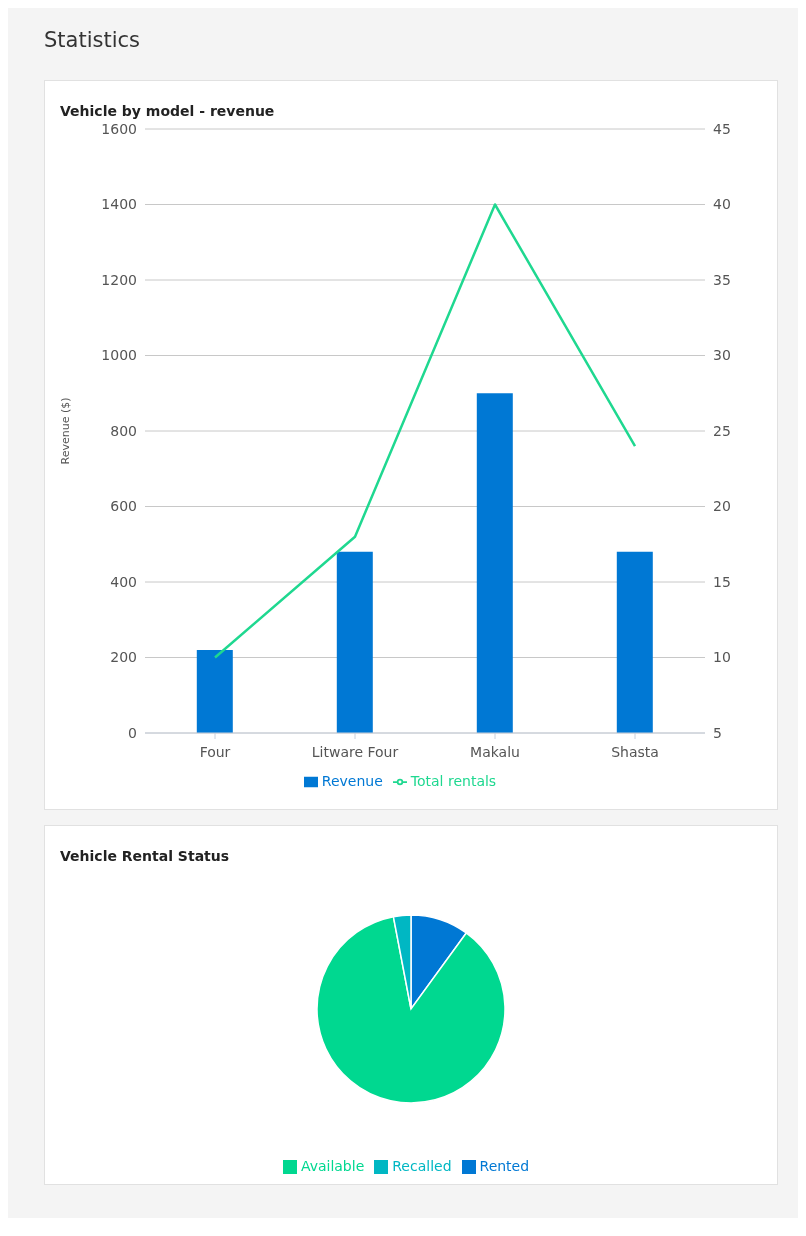 The width and height of the screenshot is (806, 1236). What do you see at coordinates (215, 751) in the screenshot?
I see `x-tick-label: Four` at bounding box center [215, 751].